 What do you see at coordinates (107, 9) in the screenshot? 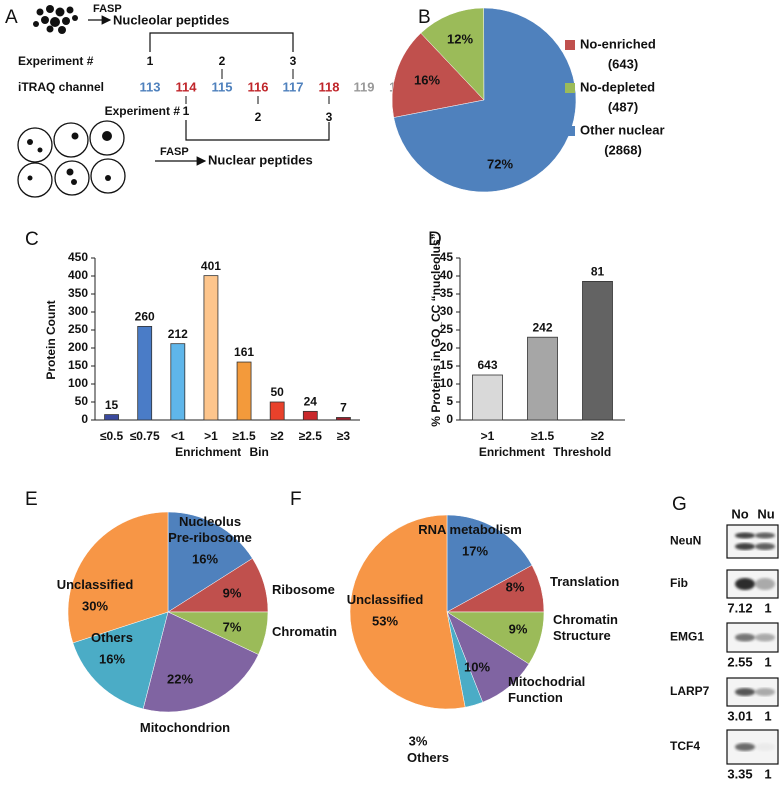
I see `method-label: FASP` at bounding box center [107, 9].